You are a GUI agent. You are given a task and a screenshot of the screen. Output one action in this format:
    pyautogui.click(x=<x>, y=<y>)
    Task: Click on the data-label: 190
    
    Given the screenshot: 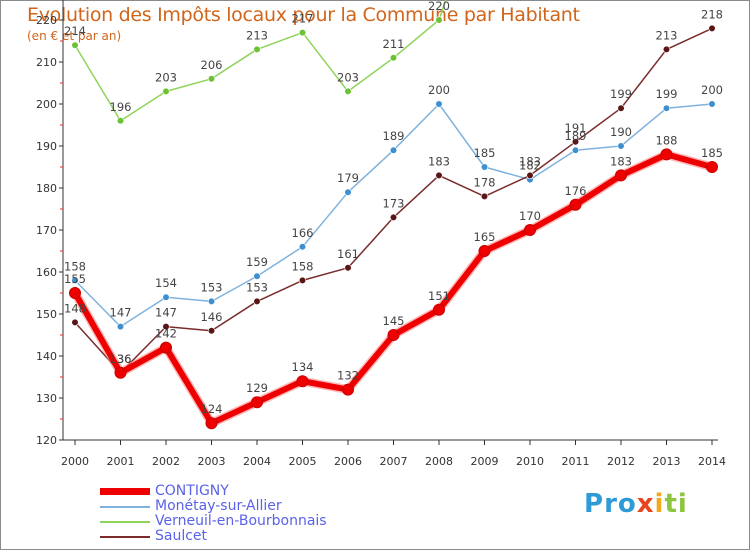 What is the action you would take?
    pyautogui.click(x=621, y=132)
    